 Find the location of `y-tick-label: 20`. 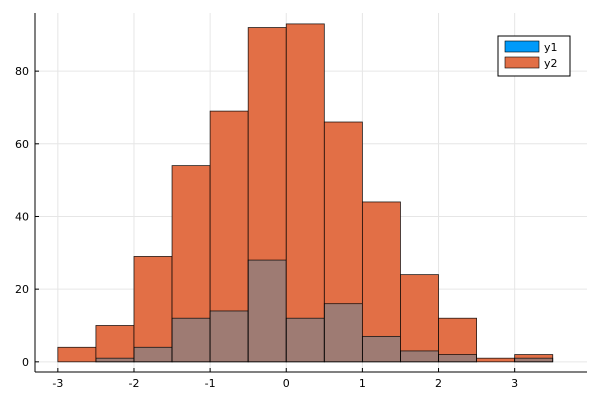

y-tick-label: 20 is located at coordinates (22, 289).